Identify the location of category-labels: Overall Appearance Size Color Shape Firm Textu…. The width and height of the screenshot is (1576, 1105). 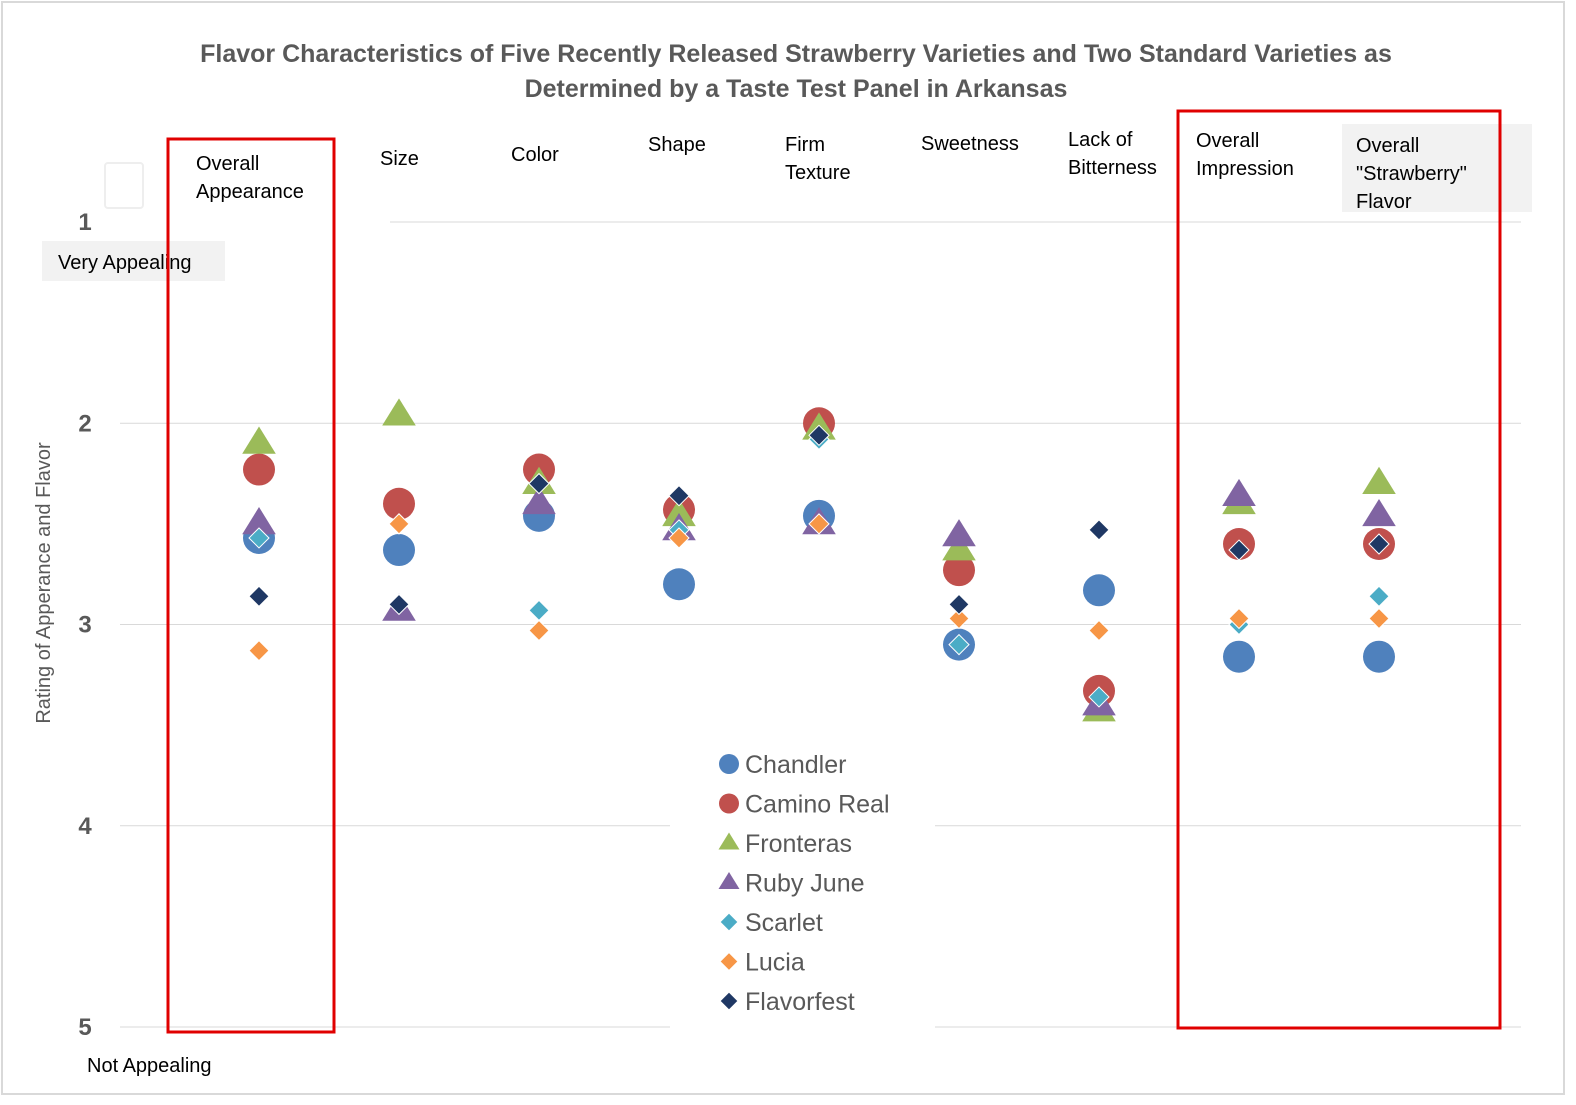
(831, 171).